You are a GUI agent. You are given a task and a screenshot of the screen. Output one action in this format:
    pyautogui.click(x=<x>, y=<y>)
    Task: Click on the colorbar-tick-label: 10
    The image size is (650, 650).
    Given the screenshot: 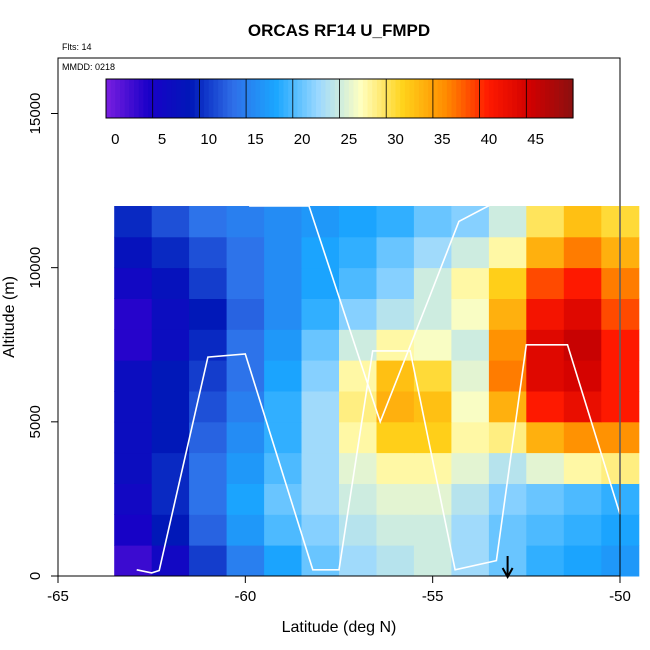 What is the action you would take?
    pyautogui.click(x=208, y=139)
    